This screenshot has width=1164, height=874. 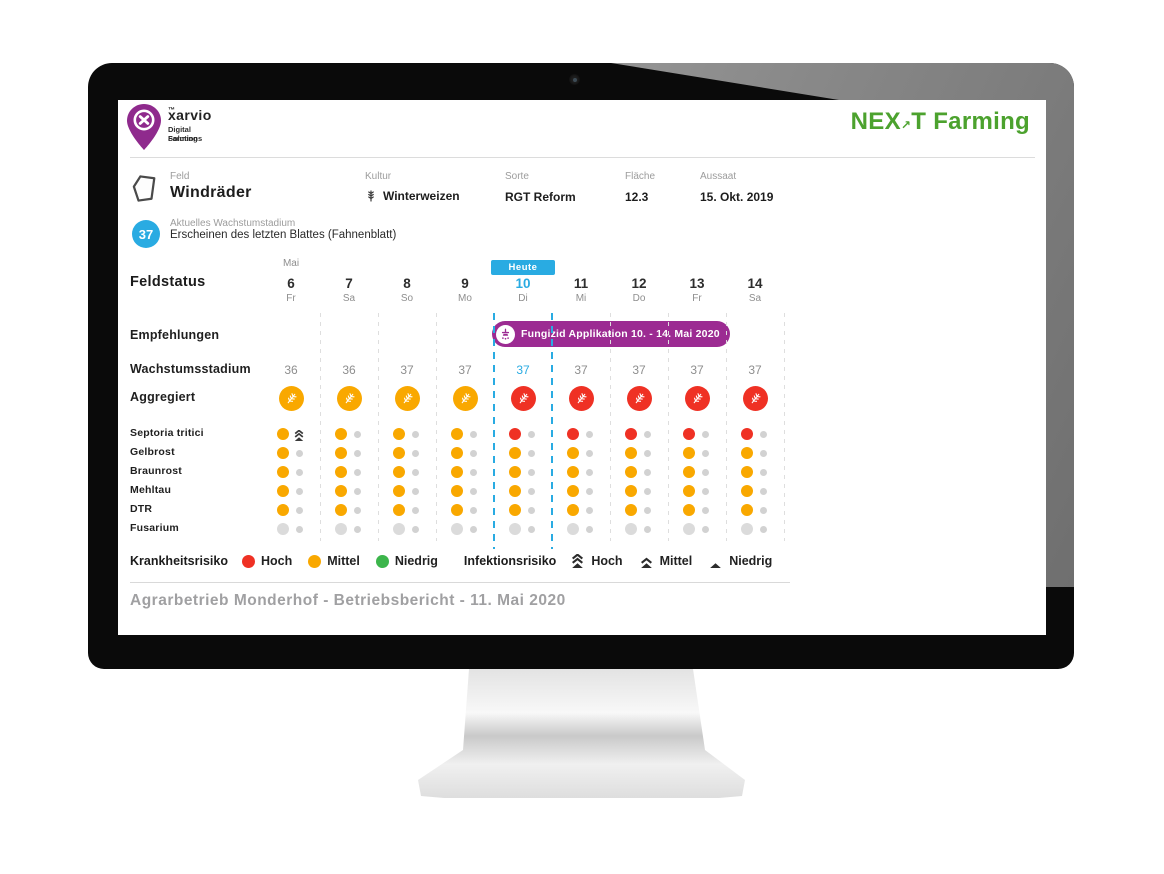 I want to click on legend-item-infektion-mittel: Mittel, so click(x=665, y=561).